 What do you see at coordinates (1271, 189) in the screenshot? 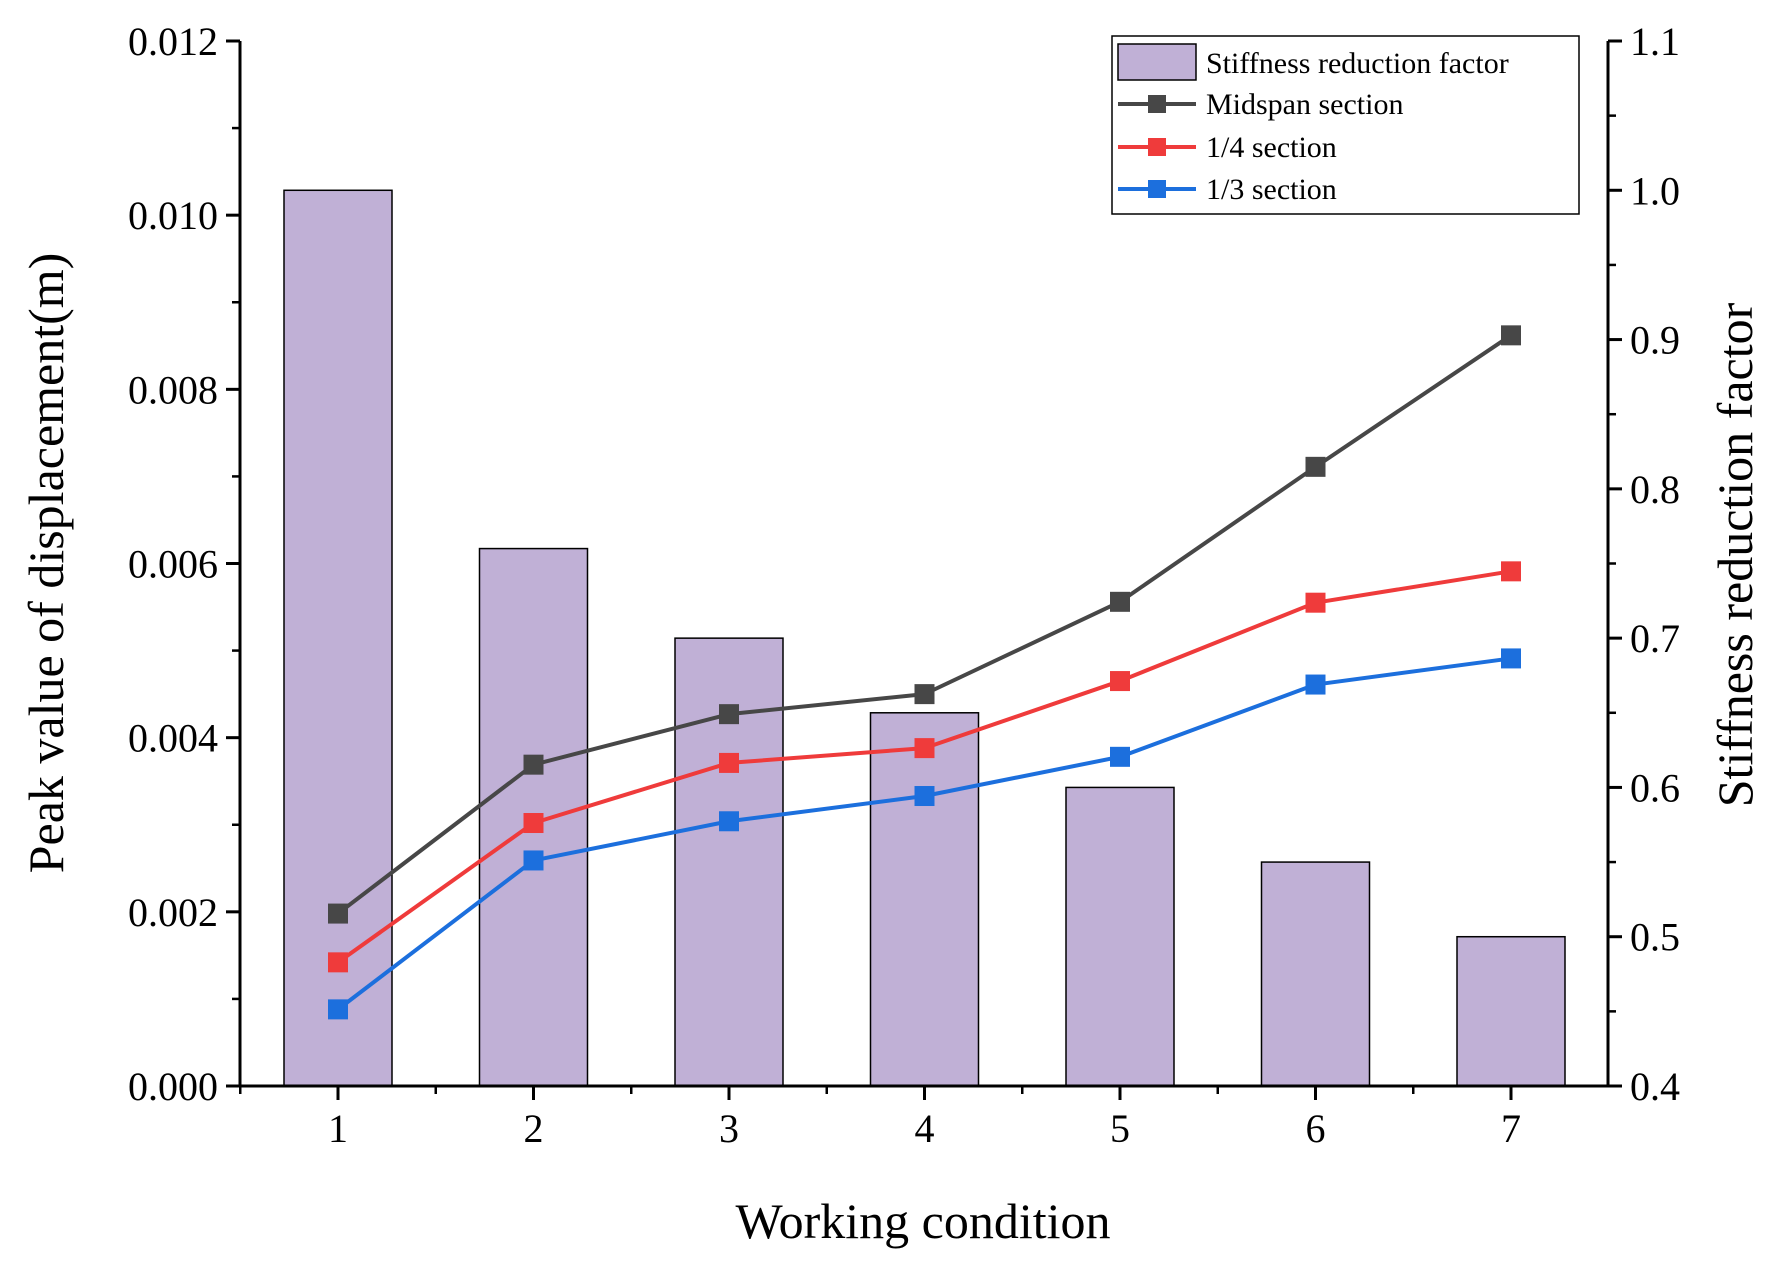
I see `legend-label-third: 1/3 section` at bounding box center [1271, 189].